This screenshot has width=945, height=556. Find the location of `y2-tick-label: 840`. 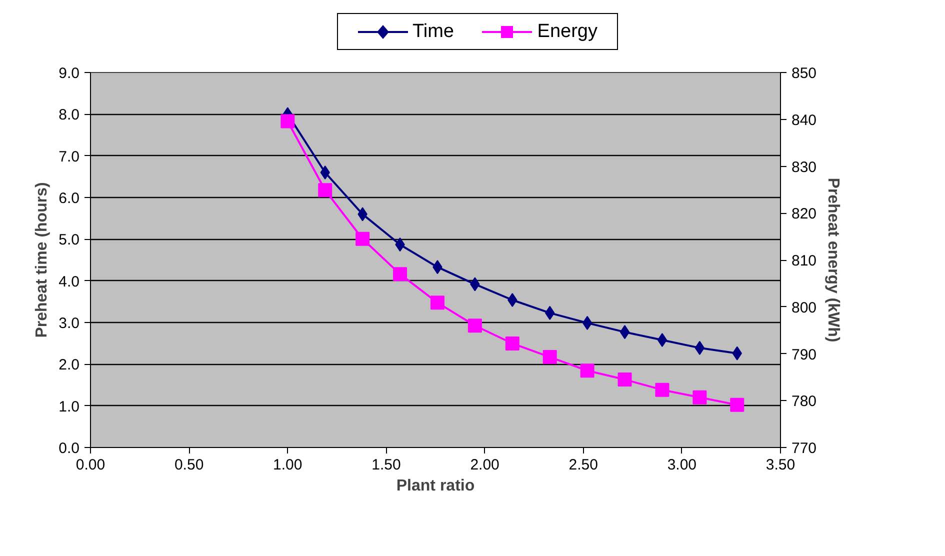

y2-tick-label: 840 is located at coordinates (804, 120).